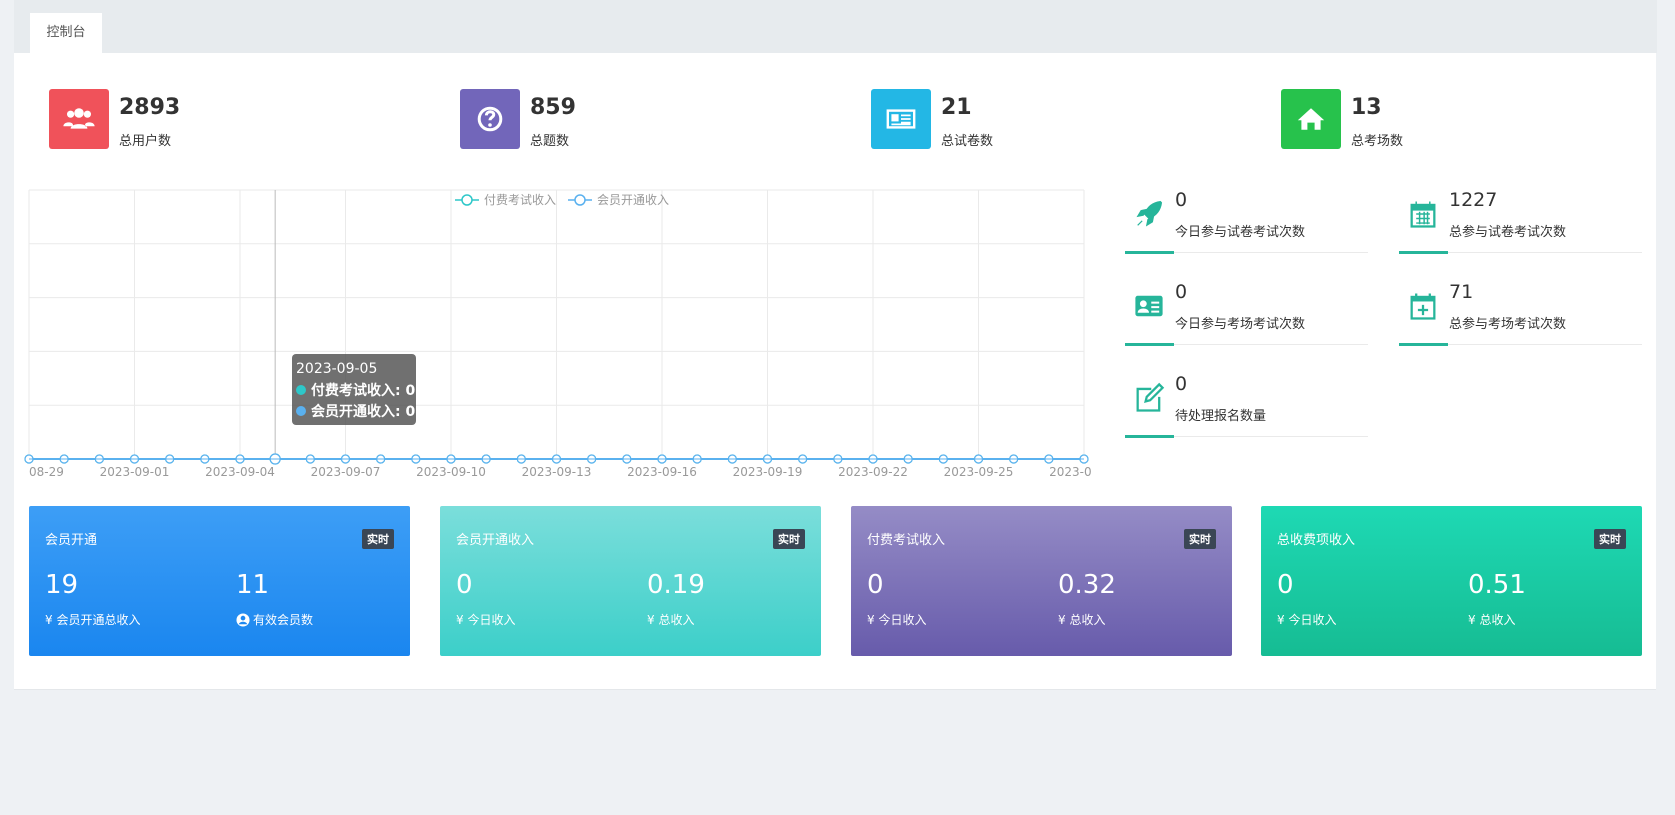 Image resolution: width=1675 pixels, height=815 pixels. Describe the element at coordinates (979, 472) in the screenshot. I see `x-tick-label: 2023-09-25` at that location.